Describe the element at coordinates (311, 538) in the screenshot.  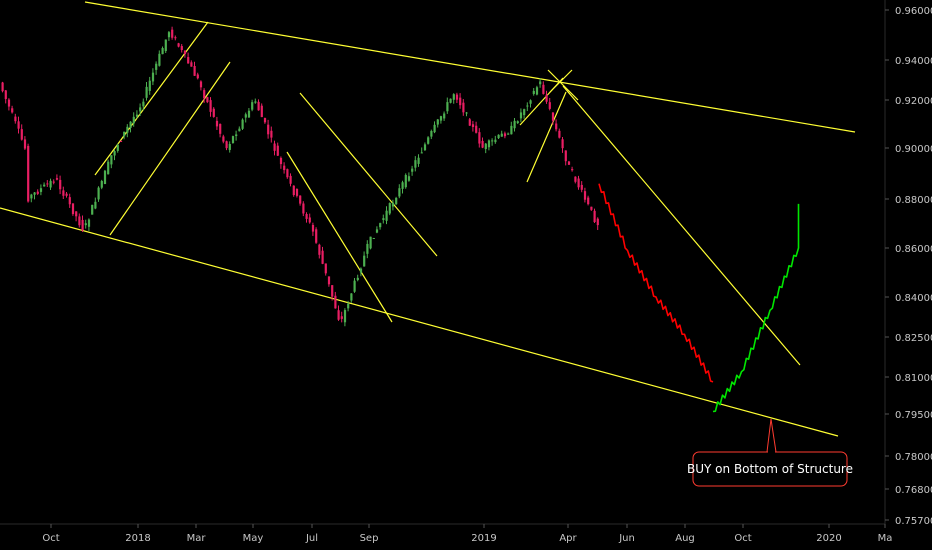
I see `time-tick-label: Jul` at that location.